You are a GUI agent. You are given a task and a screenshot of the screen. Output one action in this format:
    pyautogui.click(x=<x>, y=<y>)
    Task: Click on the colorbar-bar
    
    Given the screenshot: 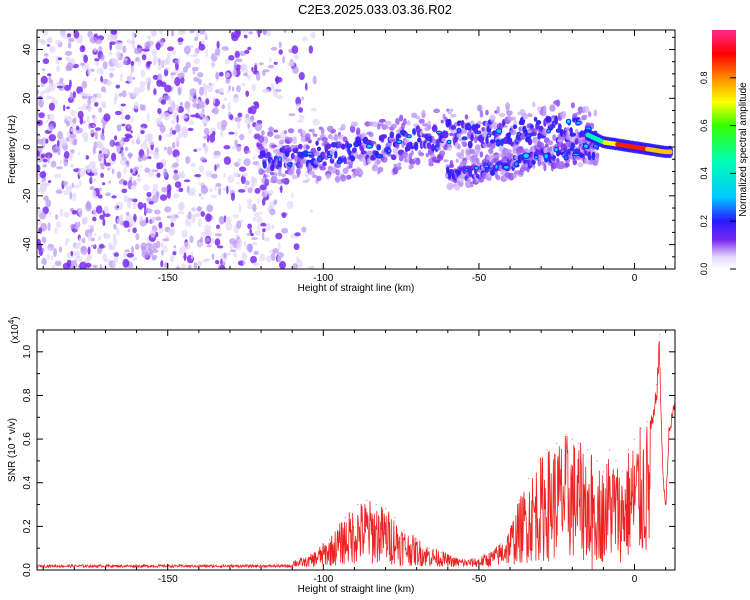 What is the action you would take?
    pyautogui.click(x=724, y=149)
    